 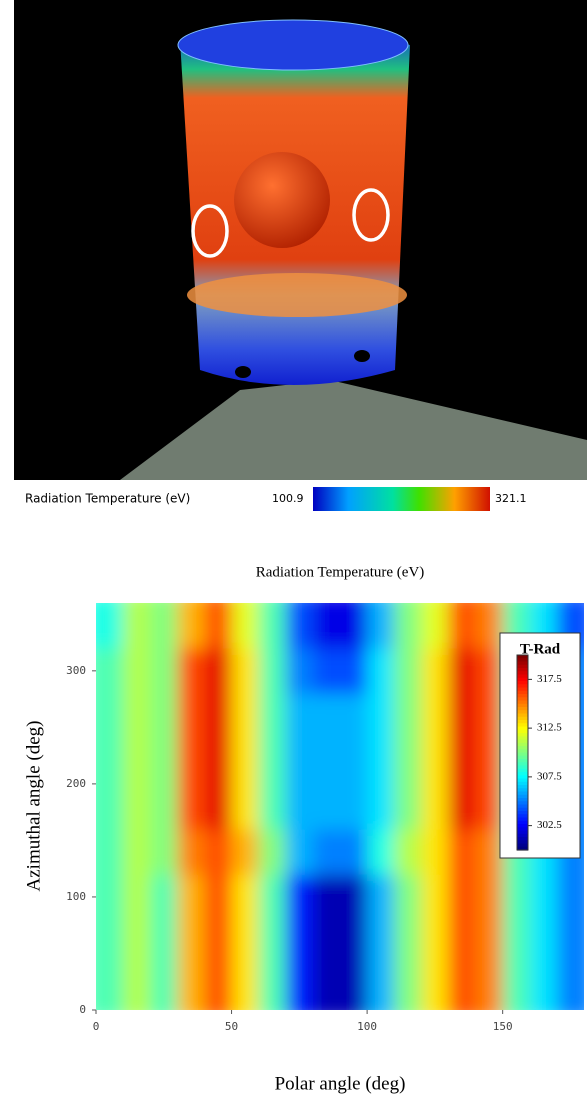 I want to click on colorbar-title: T-Rad, so click(x=540, y=649).